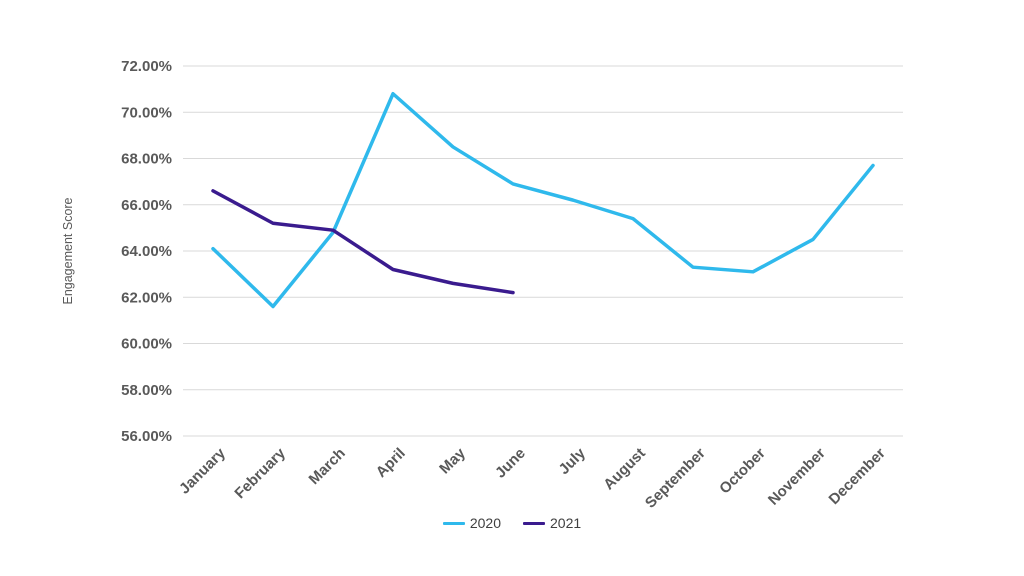 This screenshot has height=576, width=1024. I want to click on legend-swatch-2020, so click(453, 523).